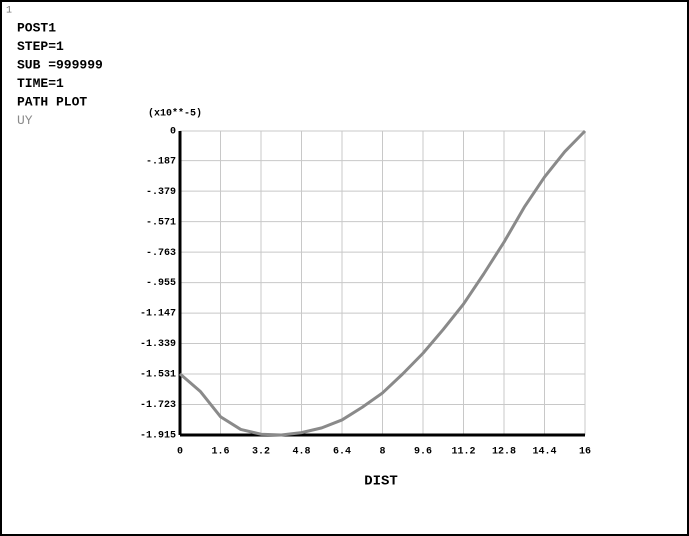  What do you see at coordinates (158, 344) in the screenshot?
I see `y-tick-label: -1.339` at bounding box center [158, 344].